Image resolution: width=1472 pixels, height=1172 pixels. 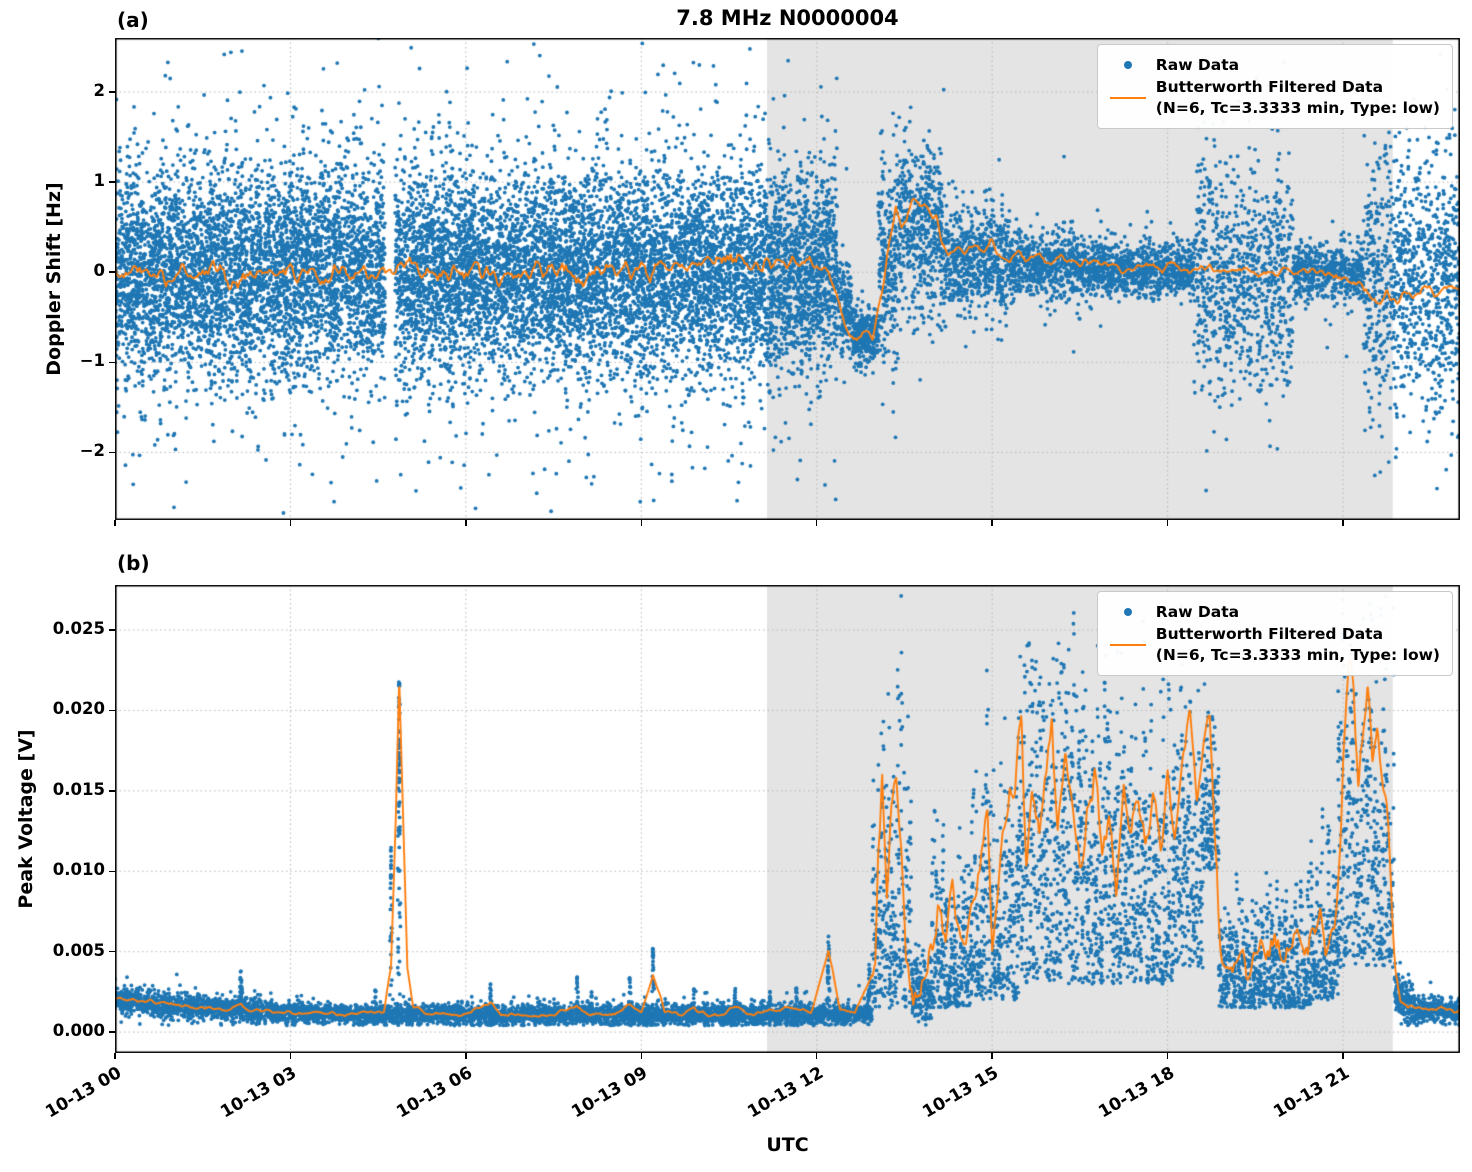 I want to click on y-tick-label: 0.010, so click(x=78, y=870).